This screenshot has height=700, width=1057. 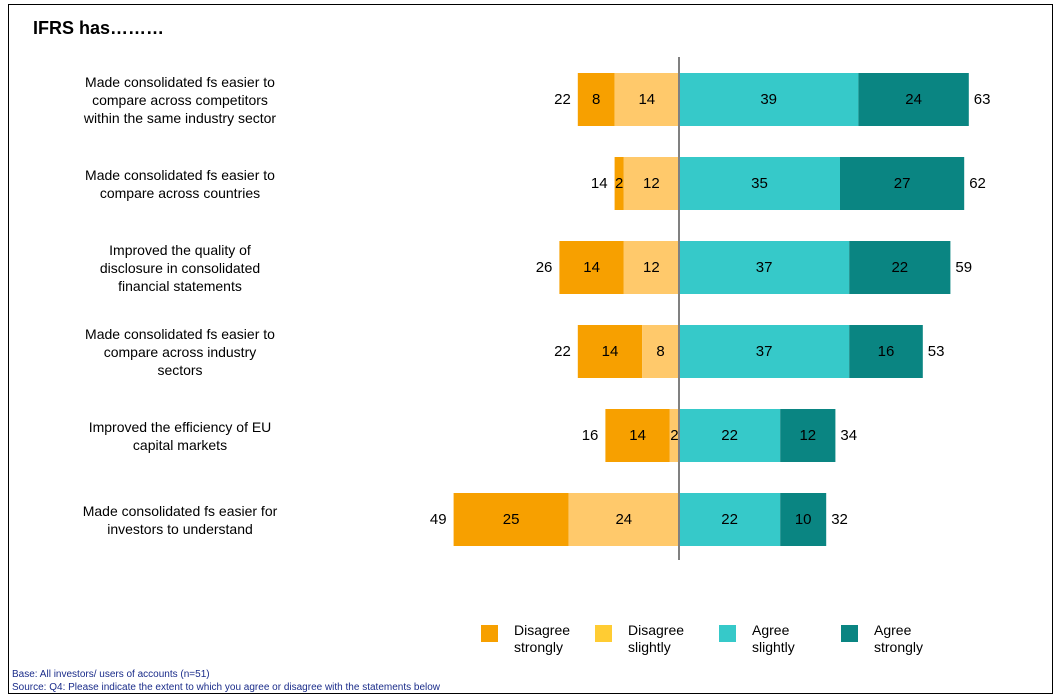 I want to click on data-label-disagree-strongly: 2, so click(x=619, y=183).